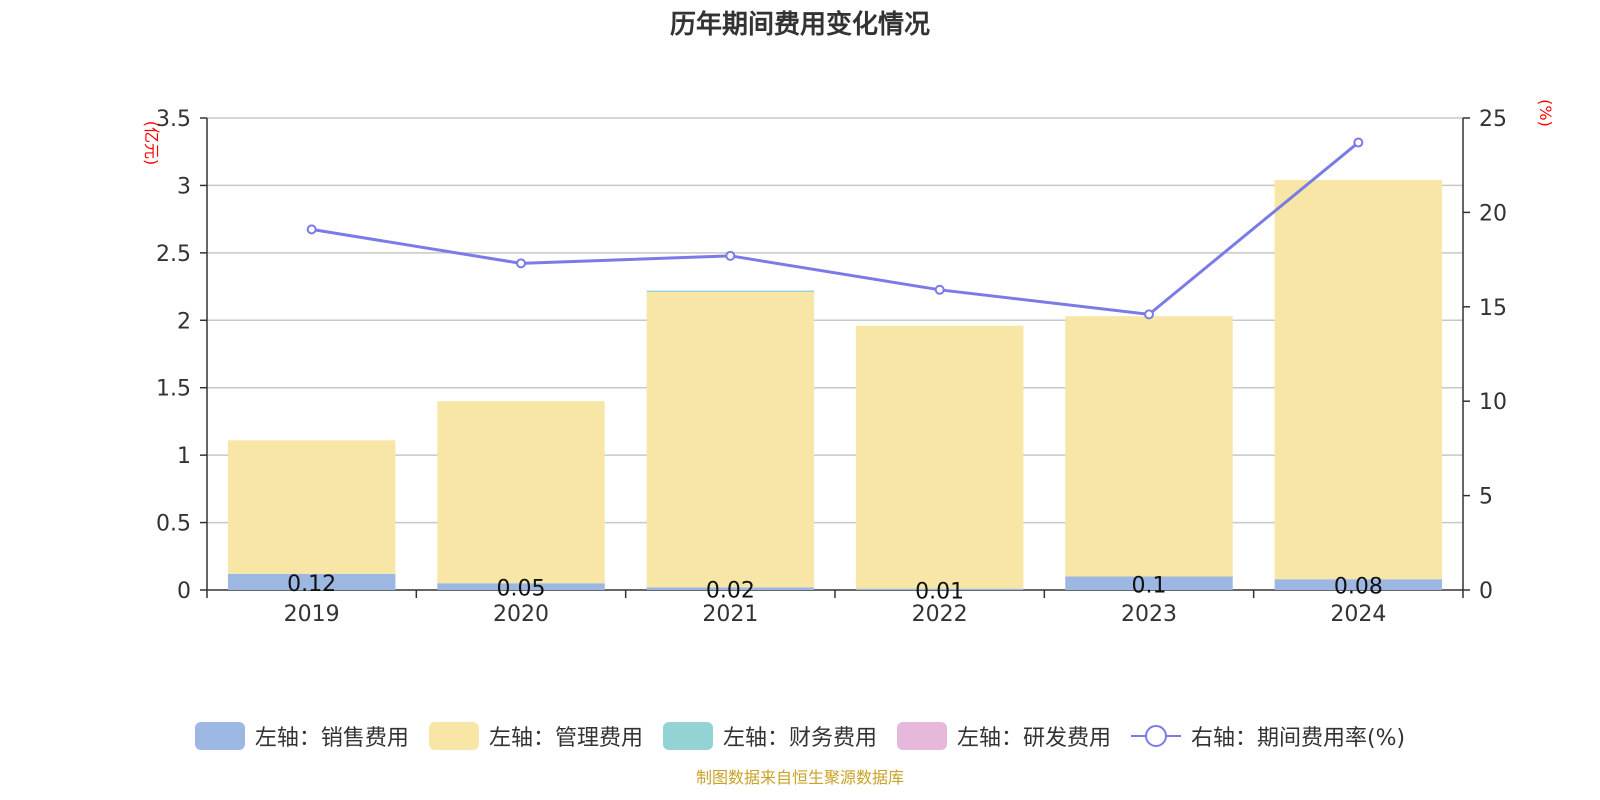  Describe the element at coordinates (151, 143) in the screenshot. I see `left-axis-unit-label: (亿元)` at that location.